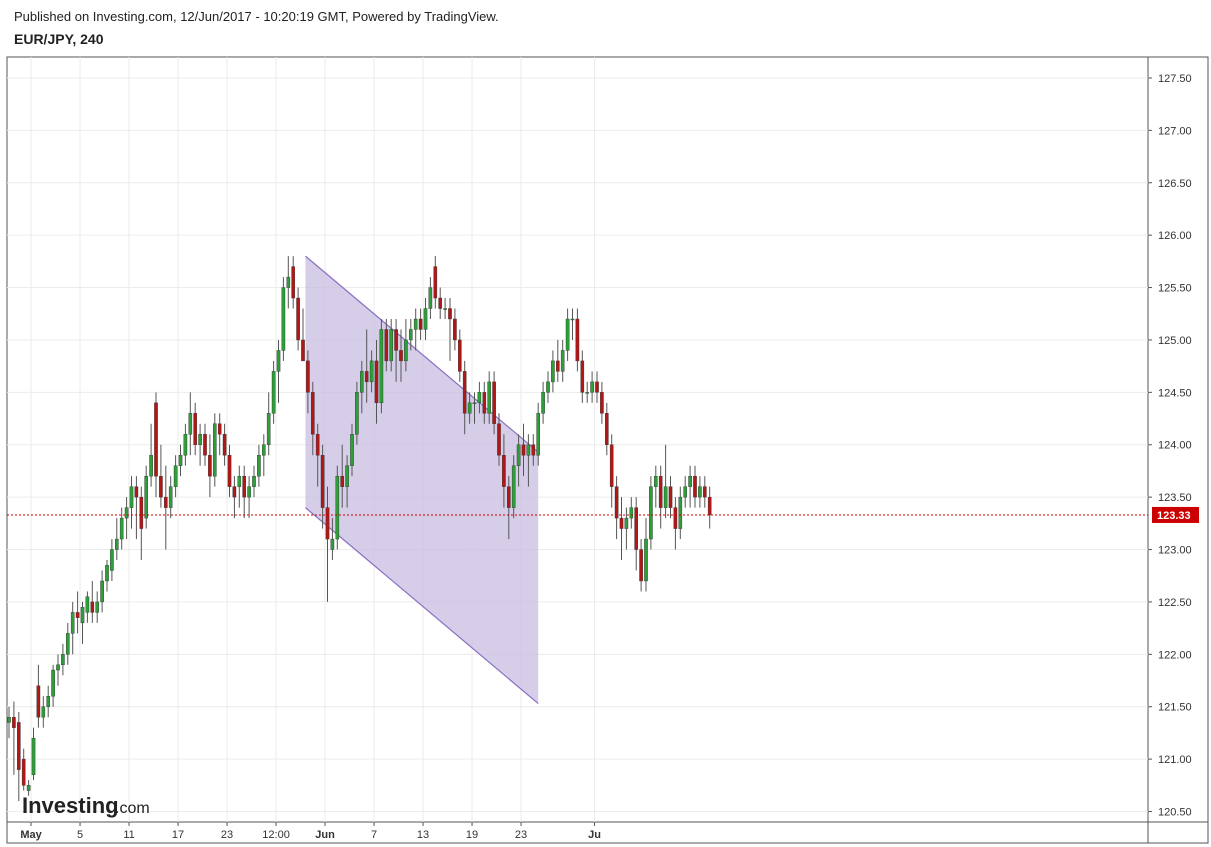 Image resolution: width=1211 pixels, height=847 pixels. Describe the element at coordinates (276, 835) in the screenshot. I see `x-tick-label: 12:00` at that location.